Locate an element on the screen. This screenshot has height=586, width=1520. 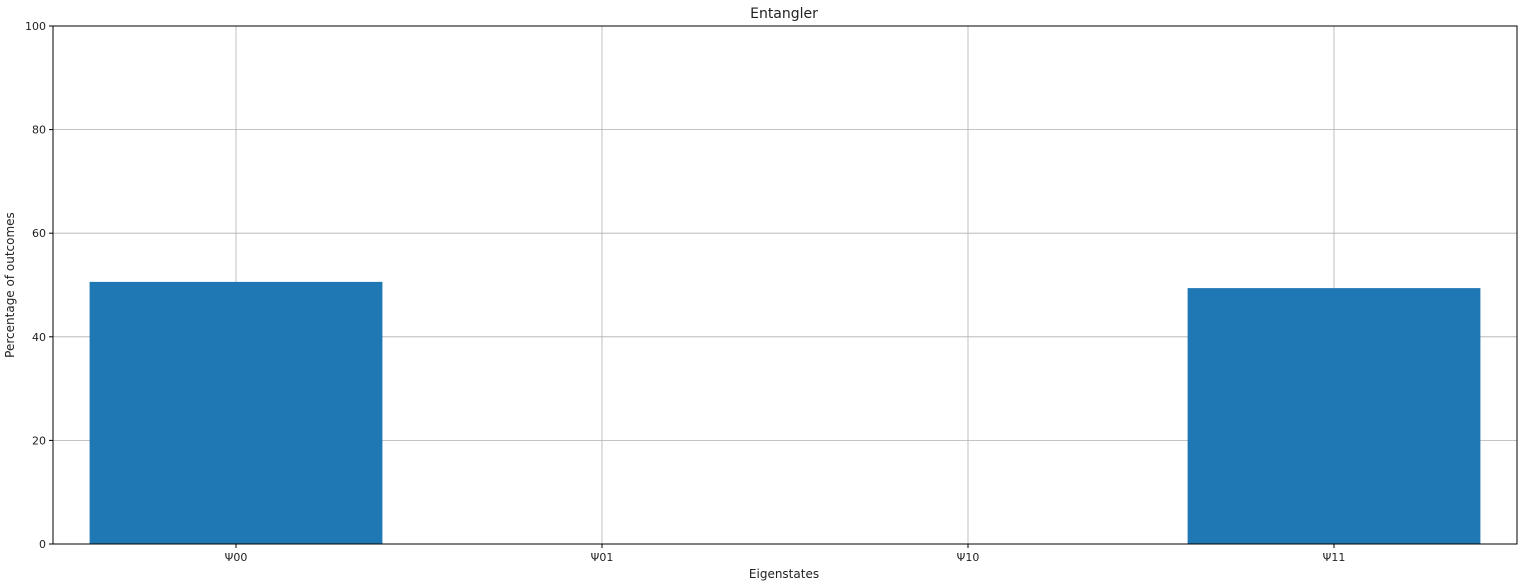
x-tick-label: Ψ10 is located at coordinates (968, 557).